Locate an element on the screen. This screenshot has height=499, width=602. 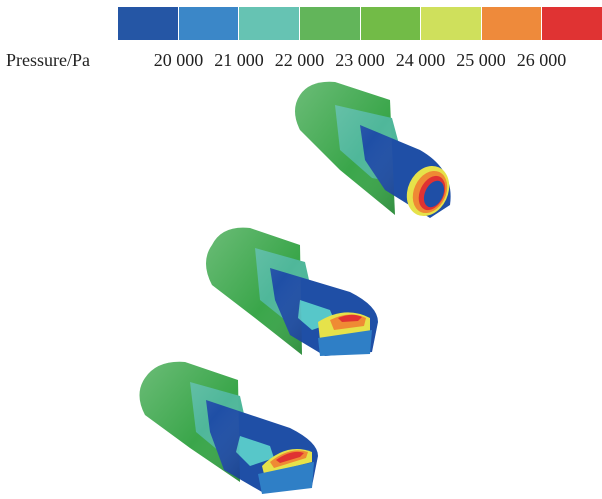
legend-tick-label: 25 000 is located at coordinates (481, 60).